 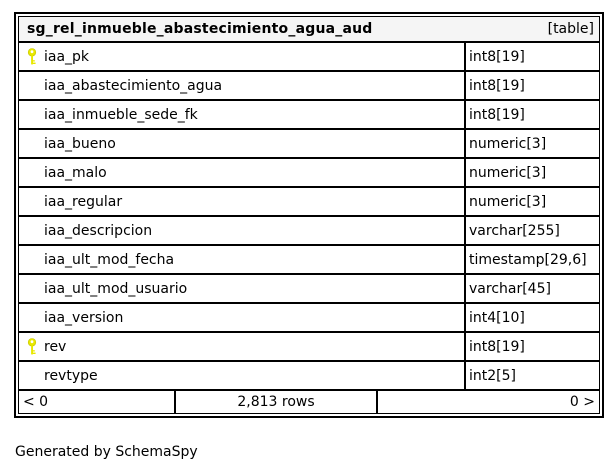 What do you see at coordinates (80, 143) in the screenshot?
I see `column-name: iaa_bueno` at bounding box center [80, 143].